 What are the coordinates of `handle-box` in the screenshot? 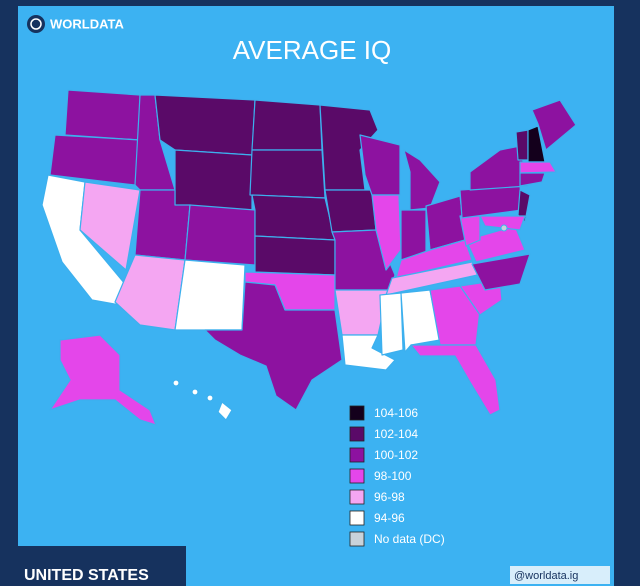 It's located at (560, 575).